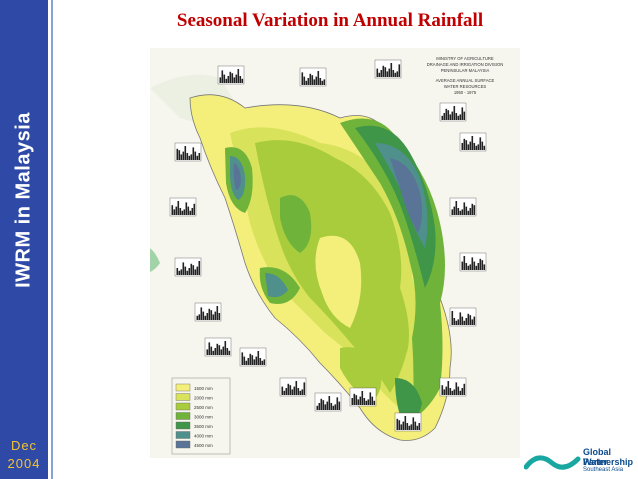 This screenshot has height=479, width=638. Describe the element at coordinates (203, 426) in the screenshot. I see `legend-label: 3500 mm` at that location.